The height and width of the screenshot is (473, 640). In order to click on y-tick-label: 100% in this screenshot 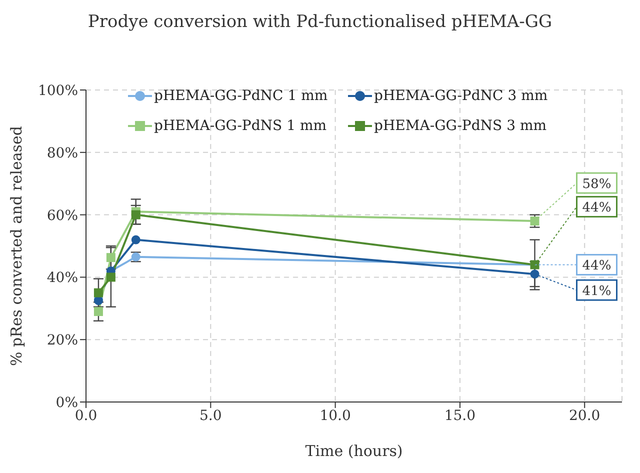, I will do `click(58, 90)`.